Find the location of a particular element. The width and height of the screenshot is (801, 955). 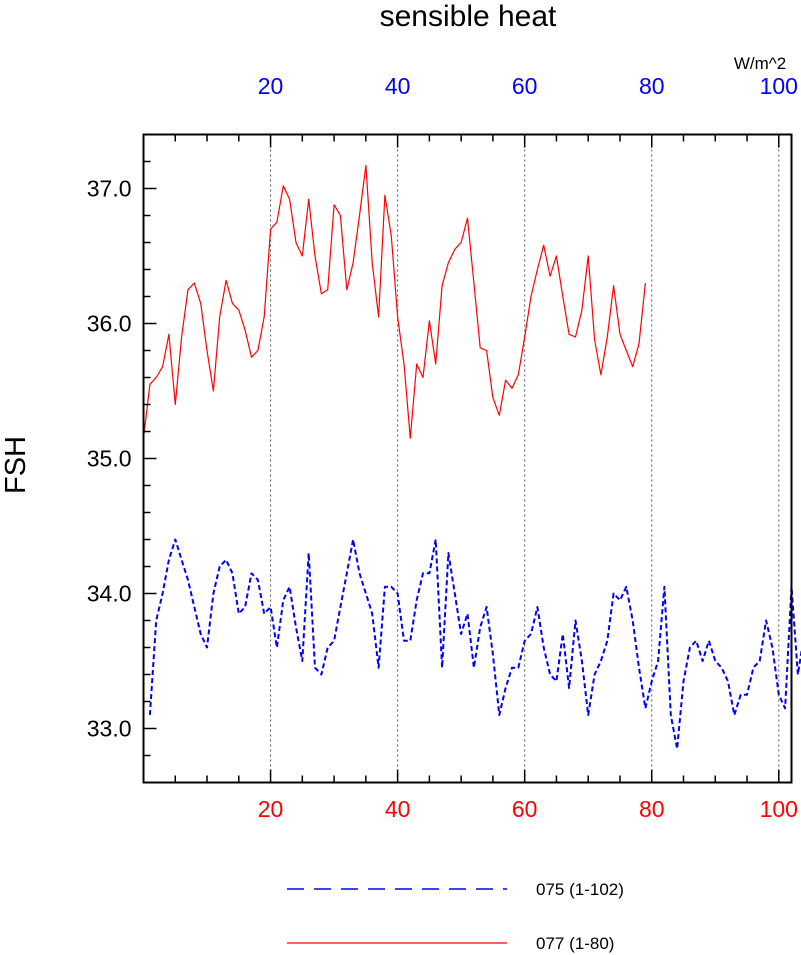

chart-title: sensible heat is located at coordinates (468, 16).